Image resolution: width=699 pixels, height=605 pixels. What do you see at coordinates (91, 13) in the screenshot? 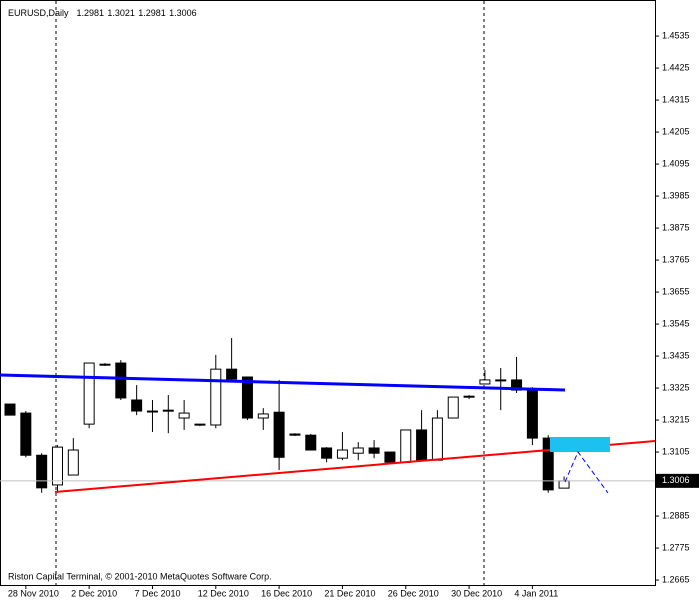
I see `open-price: 1.2981` at bounding box center [91, 13].